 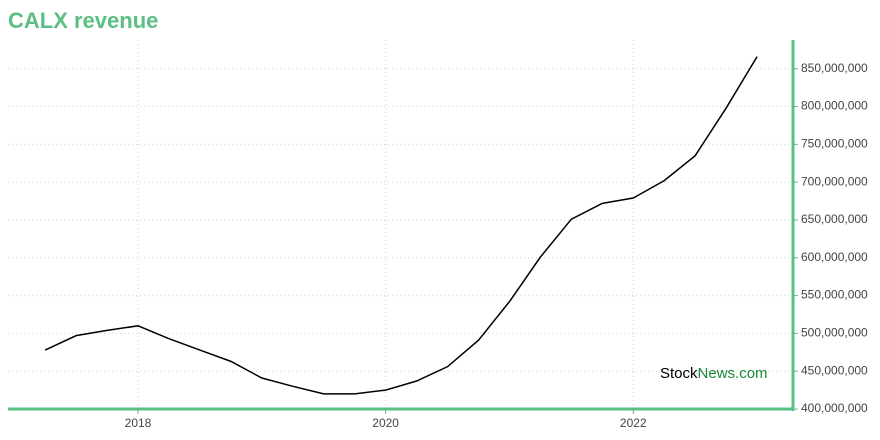 I want to click on y-tick-label: 600,000,000, so click(x=834, y=257).